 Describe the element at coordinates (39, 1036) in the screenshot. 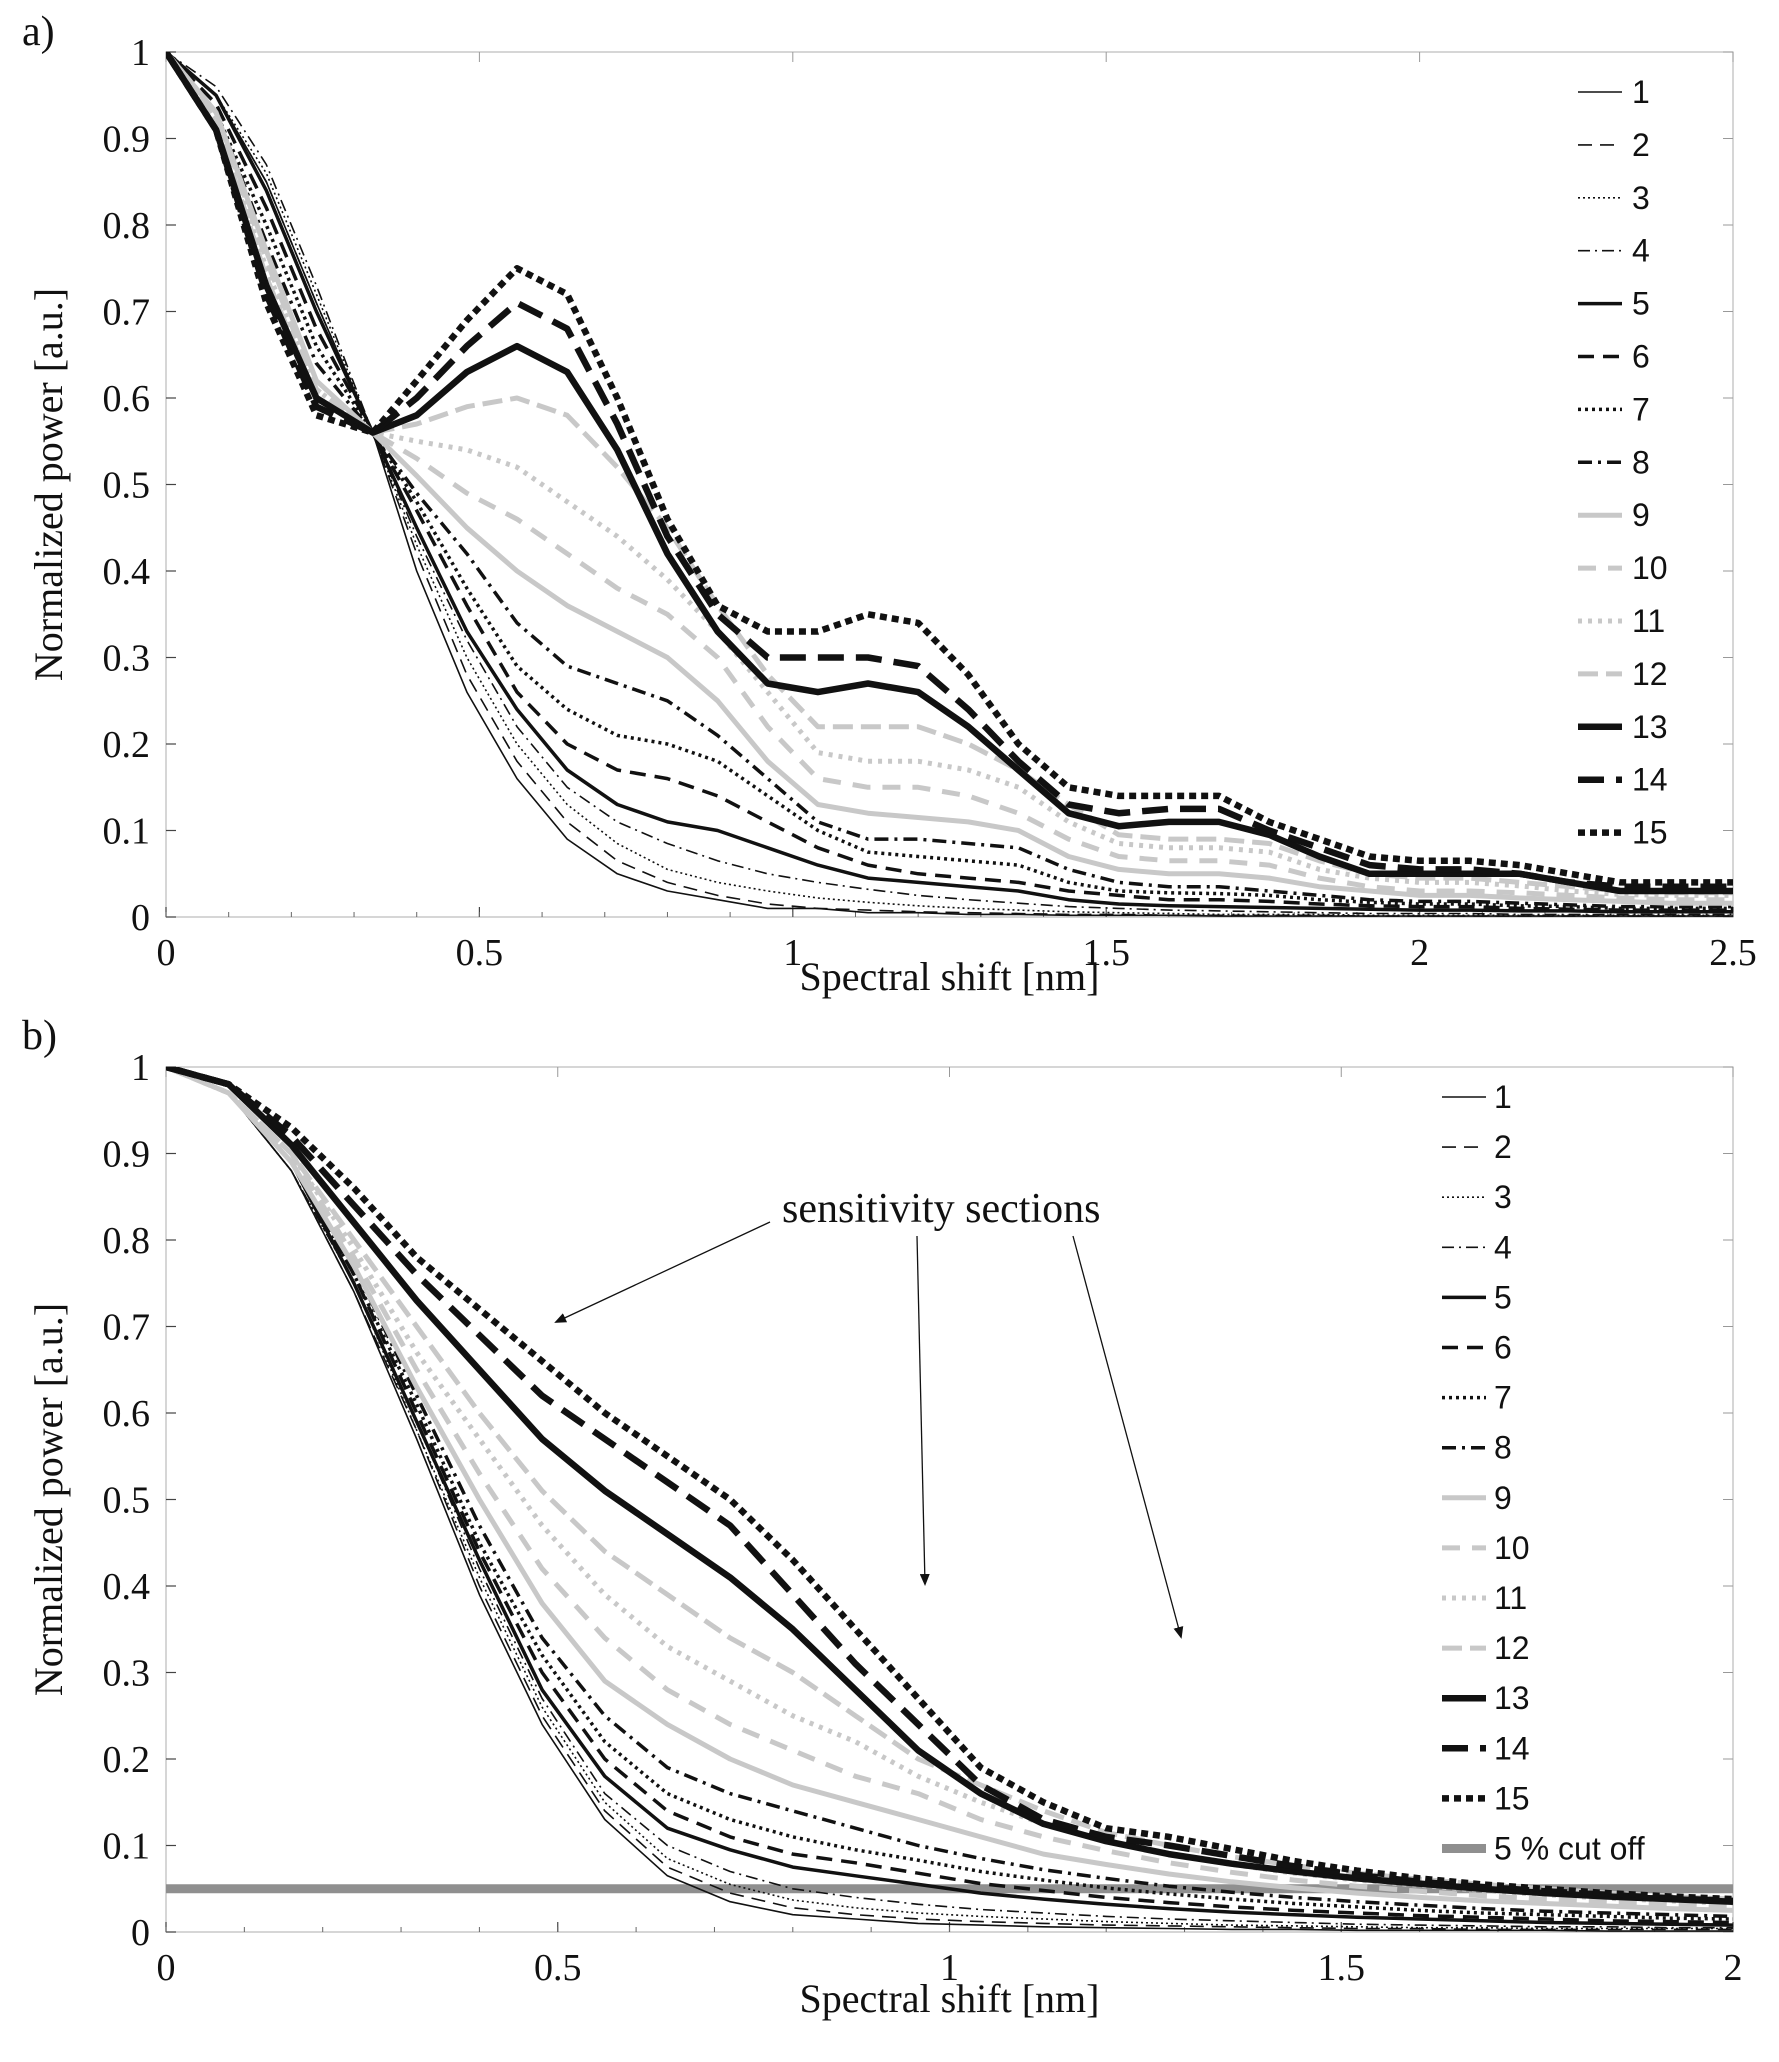

I see `panel-letter-b: b)` at that location.